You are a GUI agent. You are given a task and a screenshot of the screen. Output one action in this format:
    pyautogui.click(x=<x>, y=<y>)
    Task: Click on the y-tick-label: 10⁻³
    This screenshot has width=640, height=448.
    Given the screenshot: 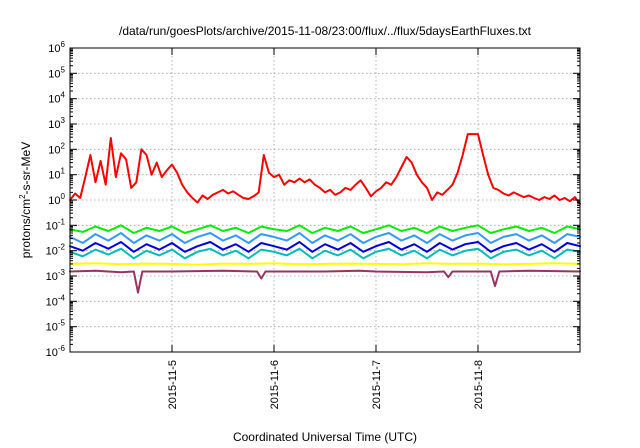 What is the action you would take?
    pyautogui.click(x=56, y=275)
    